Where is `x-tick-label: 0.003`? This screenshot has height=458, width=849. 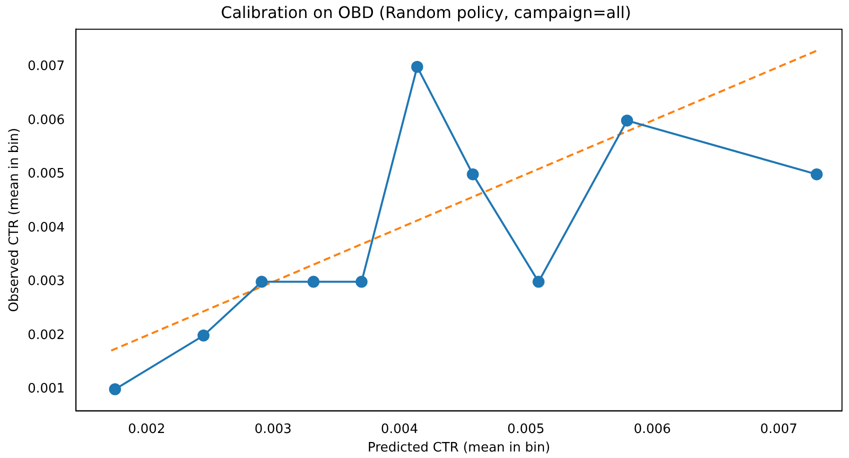
x-tick-label: 0.003 is located at coordinates (273, 429).